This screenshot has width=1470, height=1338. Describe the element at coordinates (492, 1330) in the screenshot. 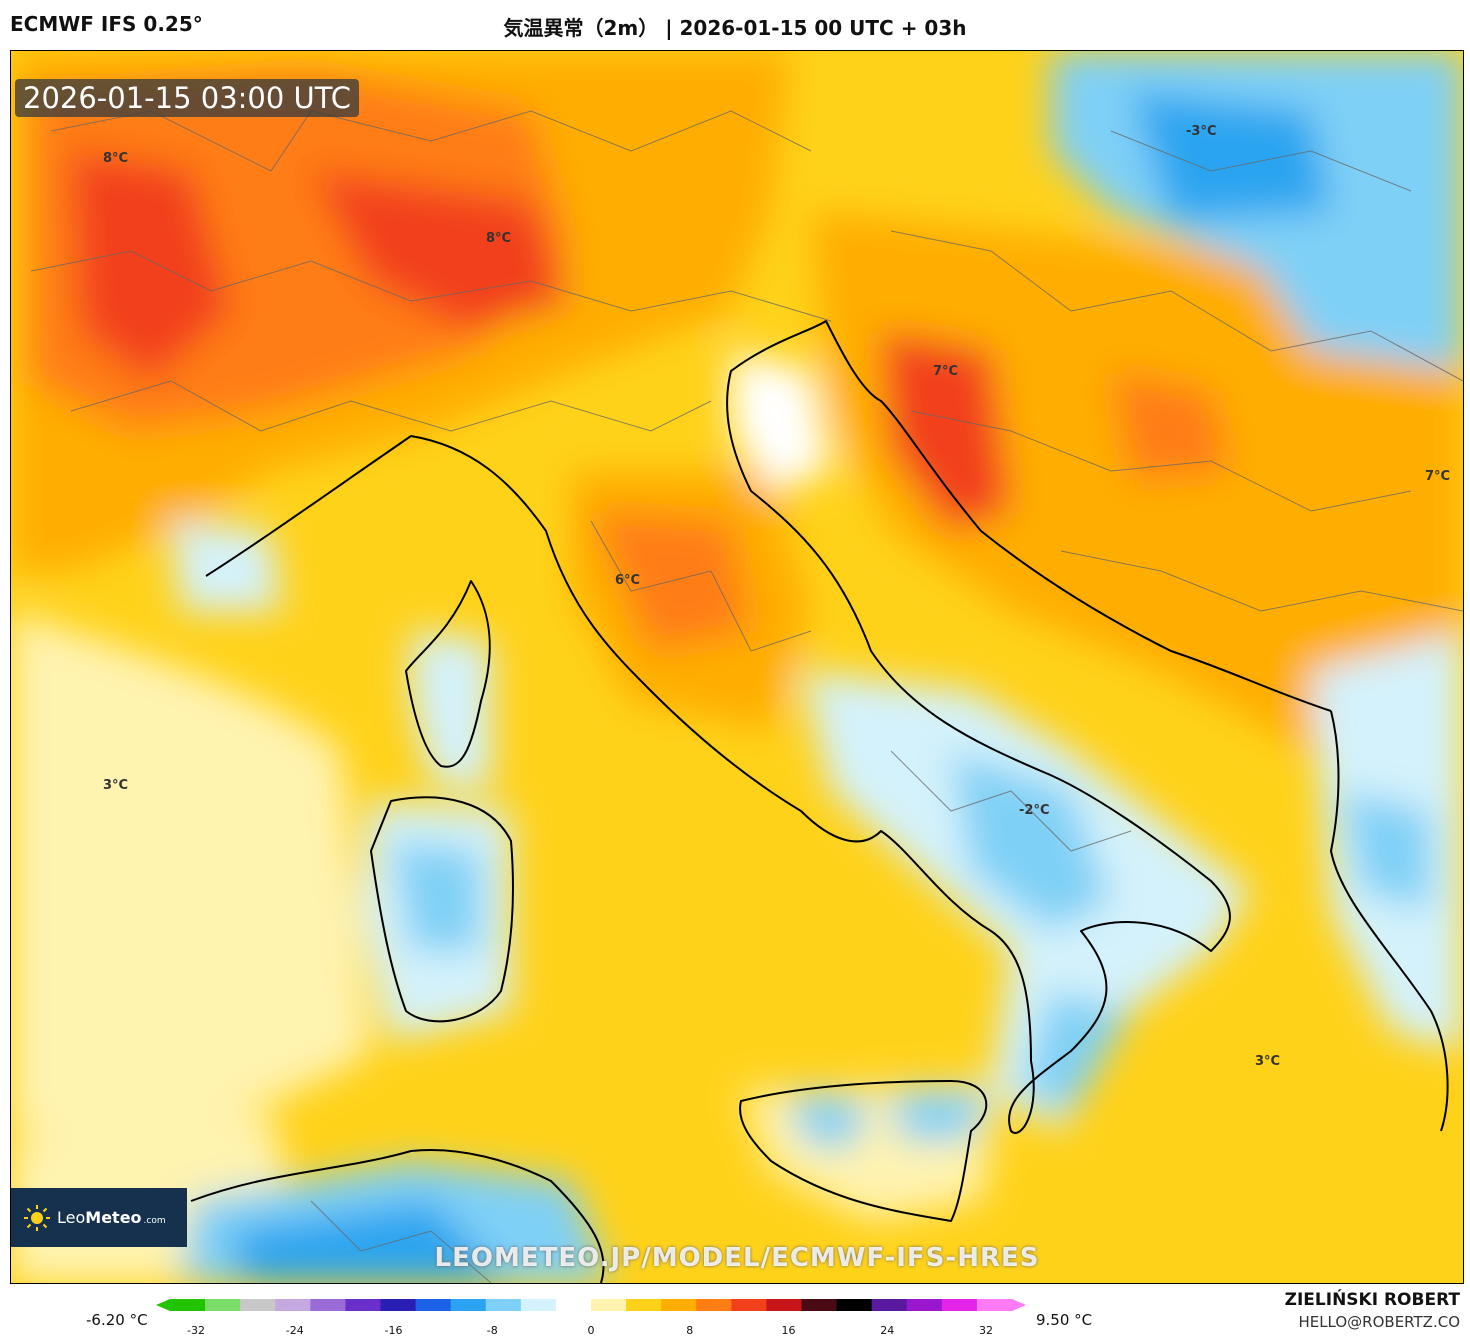

I see `scale-tick-label: -8` at that location.